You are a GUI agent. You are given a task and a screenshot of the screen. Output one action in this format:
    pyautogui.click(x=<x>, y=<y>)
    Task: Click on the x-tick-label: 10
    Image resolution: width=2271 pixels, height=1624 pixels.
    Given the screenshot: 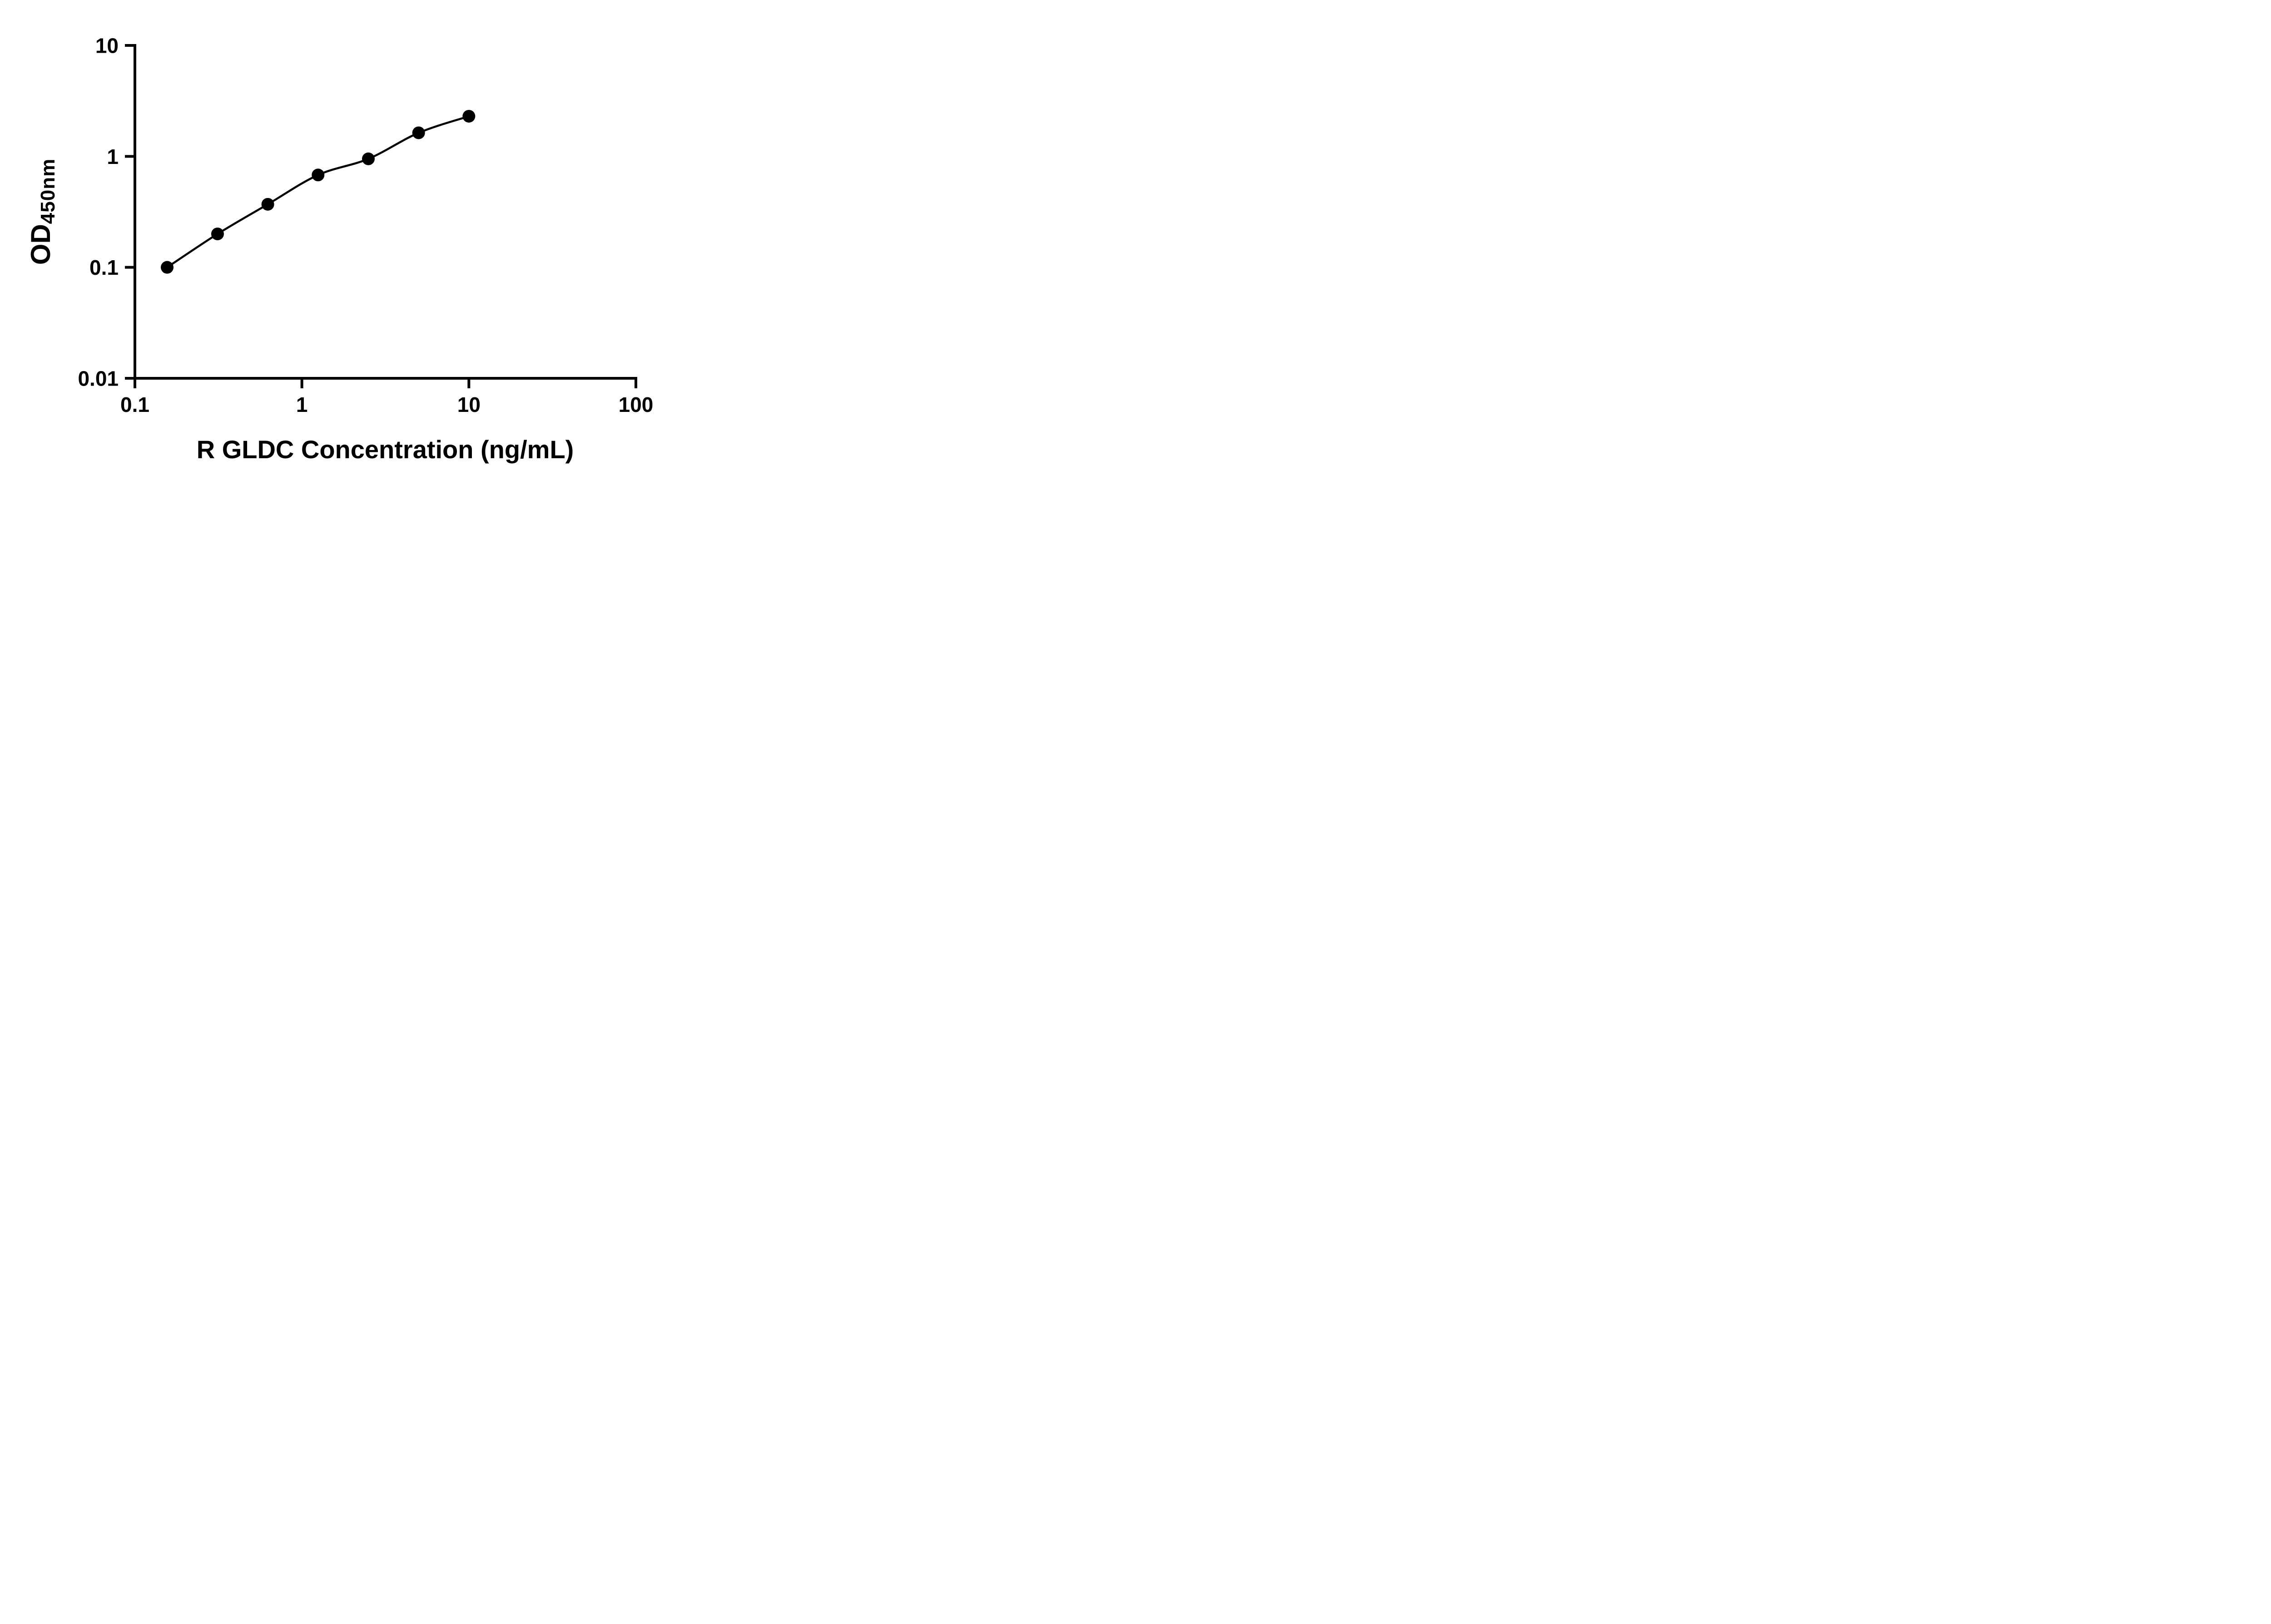 What is the action you would take?
    pyautogui.click(x=469, y=404)
    